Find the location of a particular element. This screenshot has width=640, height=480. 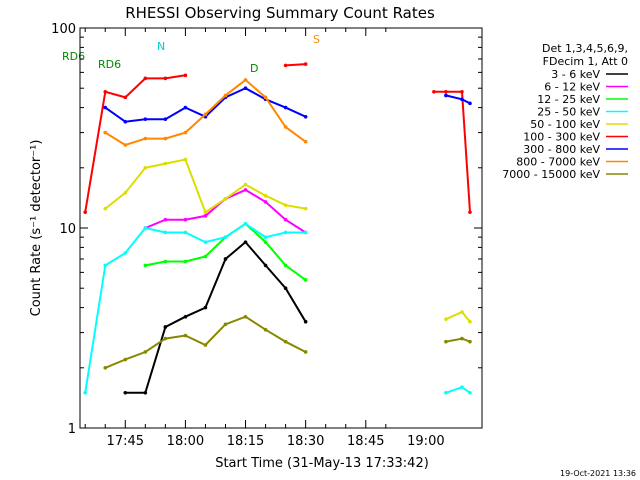

legend-label: 7000 - 15000 keV is located at coordinates (551, 174).